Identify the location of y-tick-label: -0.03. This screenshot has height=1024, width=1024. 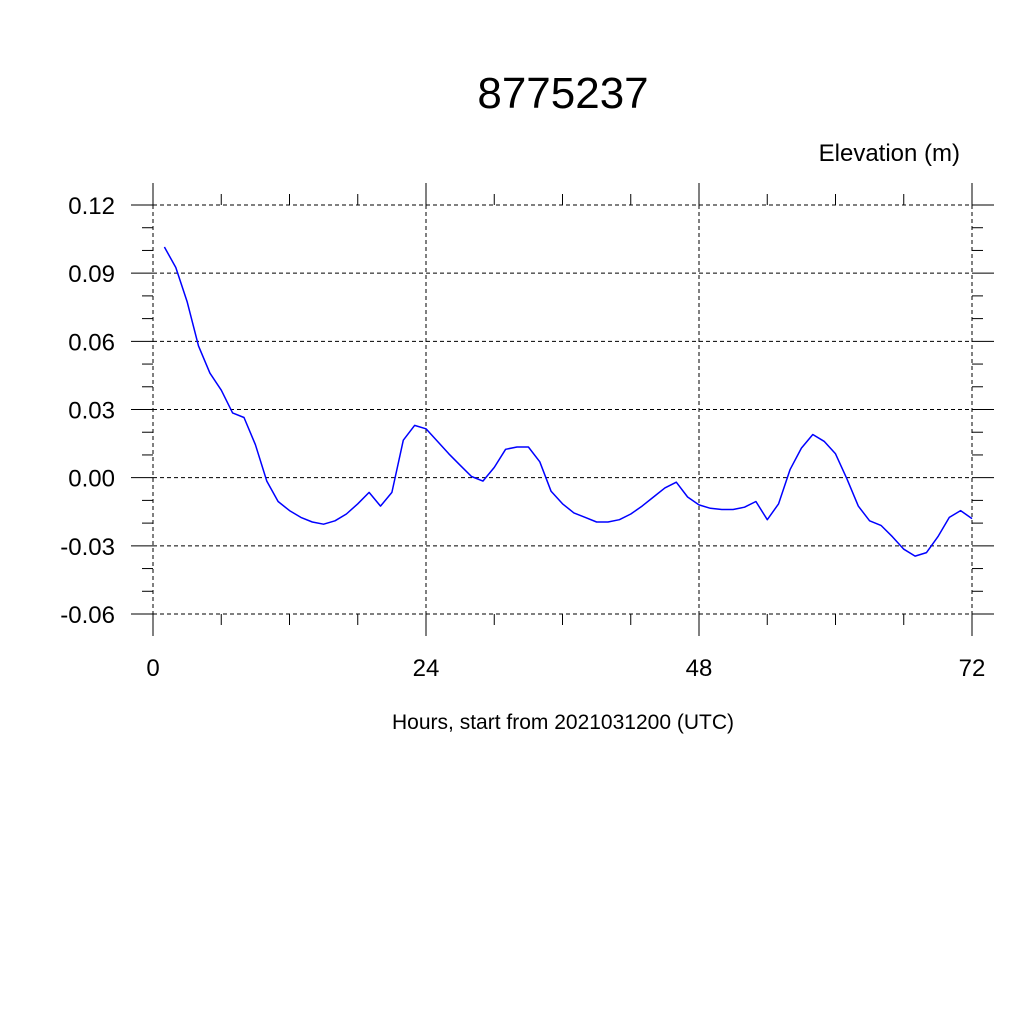
(87, 547).